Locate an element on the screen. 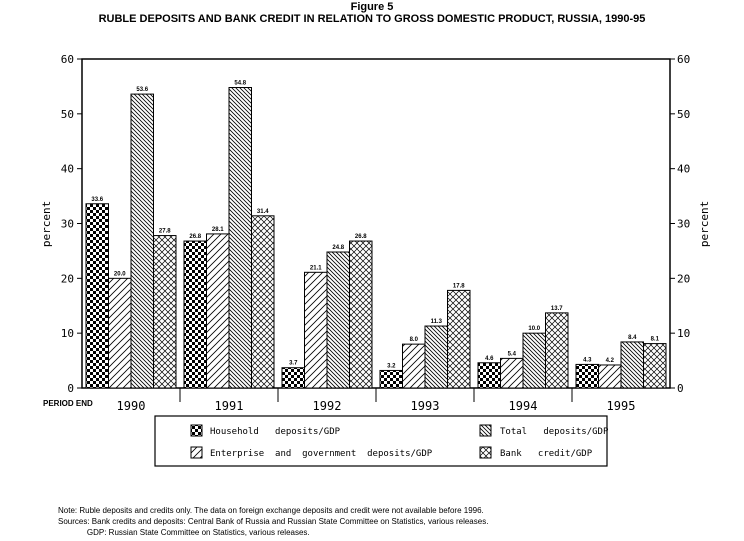 This screenshot has height=541, width=744. bar-checker-1994 is located at coordinates (489, 375).